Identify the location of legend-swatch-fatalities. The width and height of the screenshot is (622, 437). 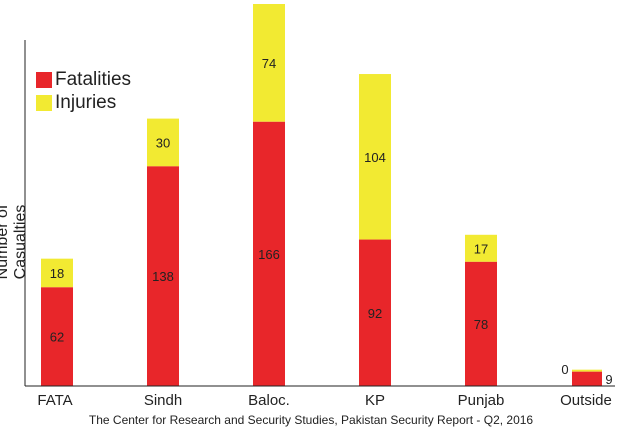
(44, 79).